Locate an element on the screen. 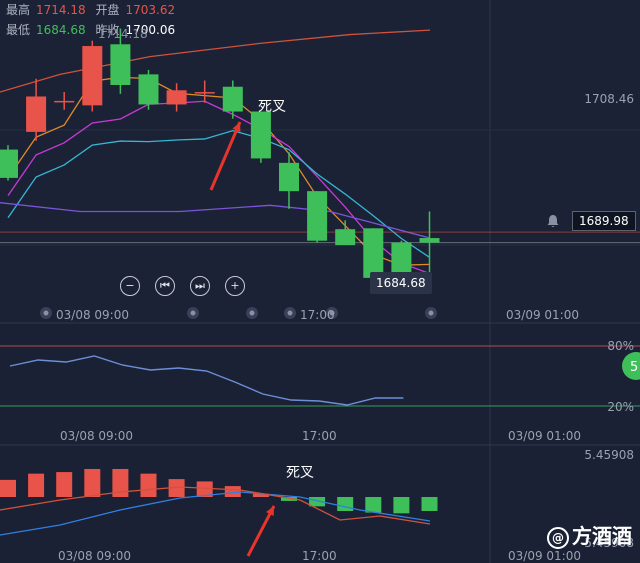  macd-time-label-1: 03/08 09:00 is located at coordinates (94, 556).